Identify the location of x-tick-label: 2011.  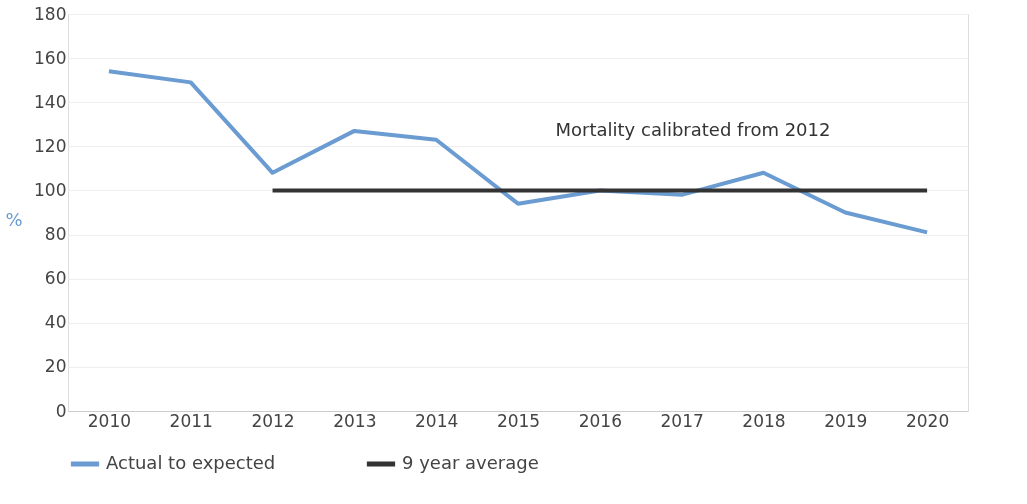
(191, 420).